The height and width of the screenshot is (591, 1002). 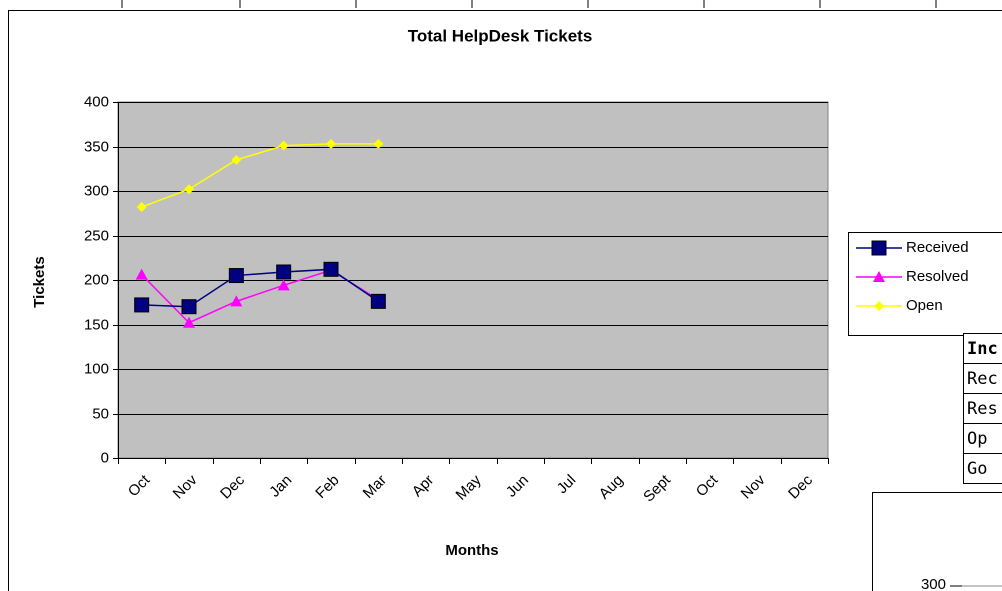 I want to click on table-cell: Inc, so click(x=982, y=349).